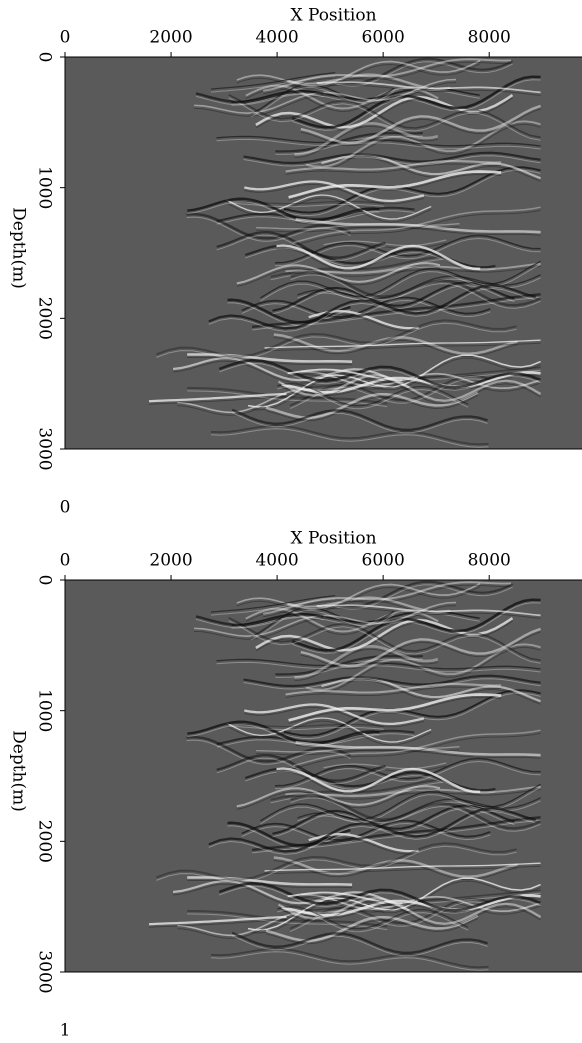  What do you see at coordinates (65, 1031) in the screenshot?
I see `panel-label: 1` at bounding box center [65, 1031].